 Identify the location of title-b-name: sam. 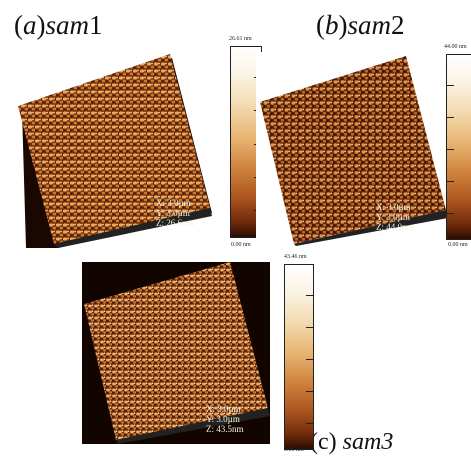
(369, 25).